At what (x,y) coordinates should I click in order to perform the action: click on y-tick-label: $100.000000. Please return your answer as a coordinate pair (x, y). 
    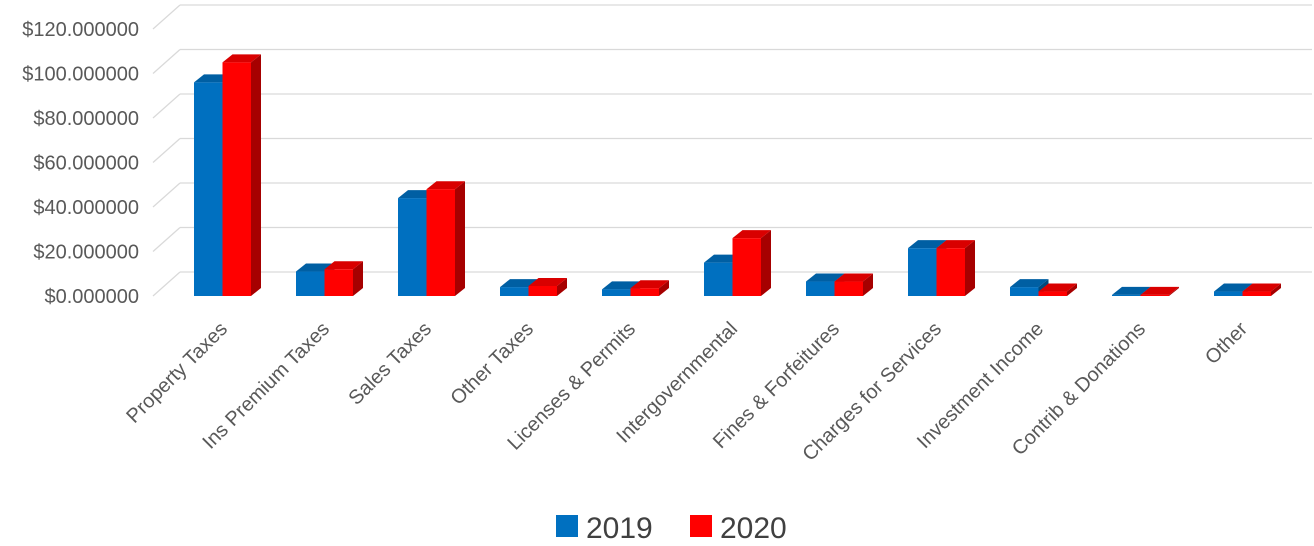
    Looking at the image, I should click on (80, 75).